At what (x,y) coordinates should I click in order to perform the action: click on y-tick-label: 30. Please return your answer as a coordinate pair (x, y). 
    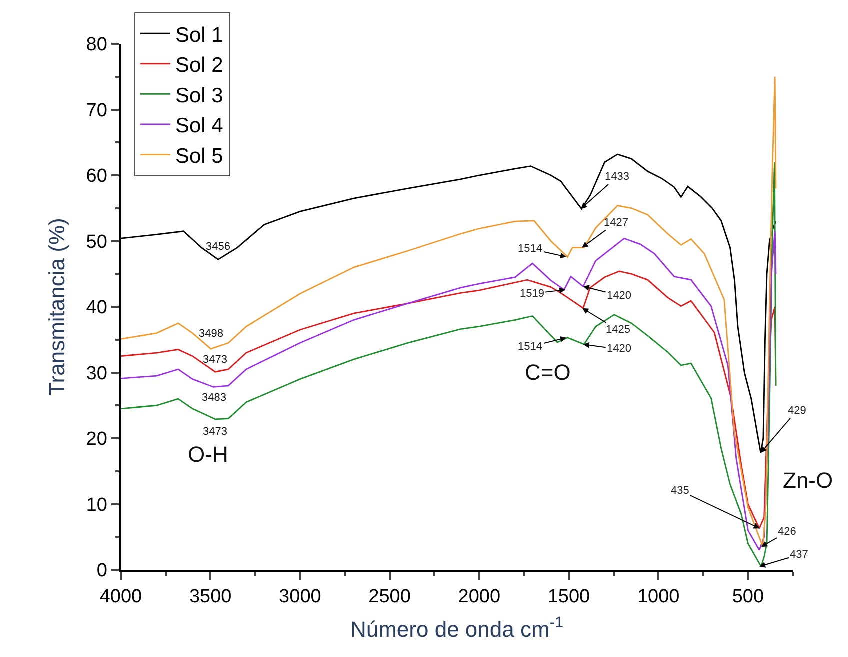
    Looking at the image, I should click on (97, 373).